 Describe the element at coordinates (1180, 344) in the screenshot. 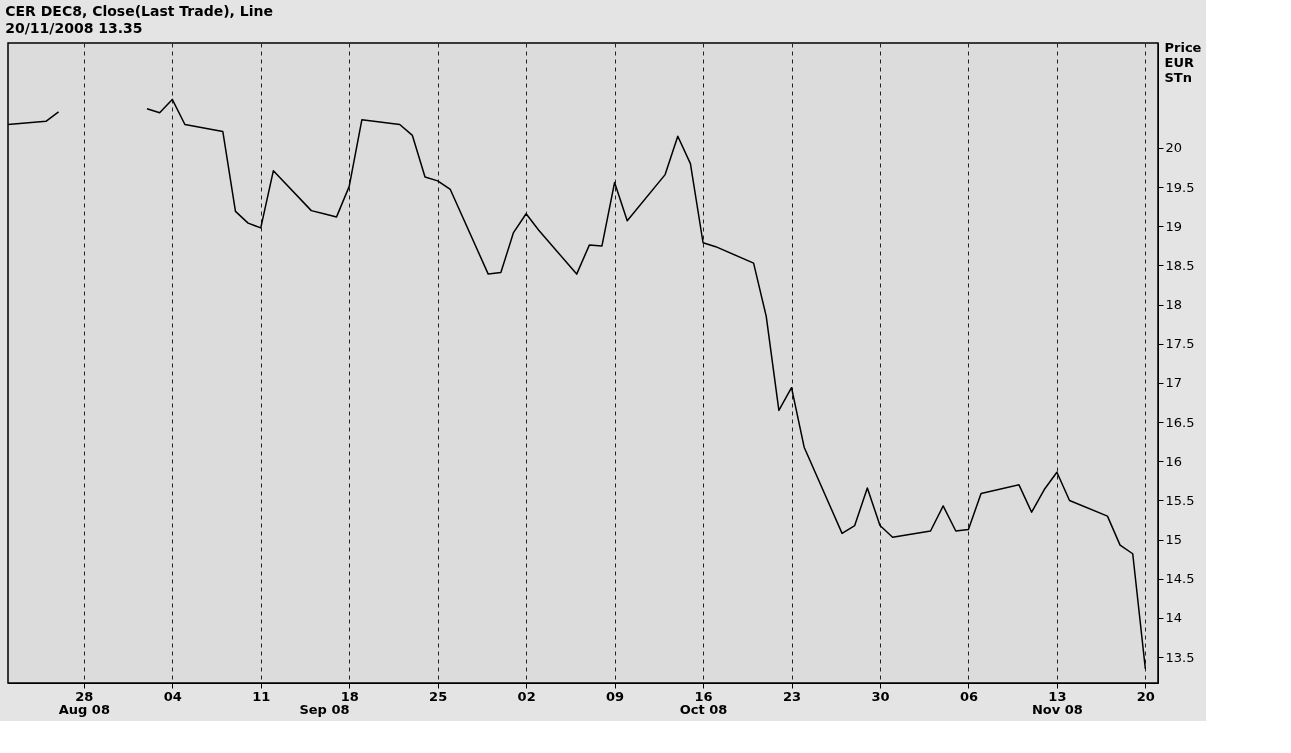

I see `y-tick-label: 17.5` at that location.